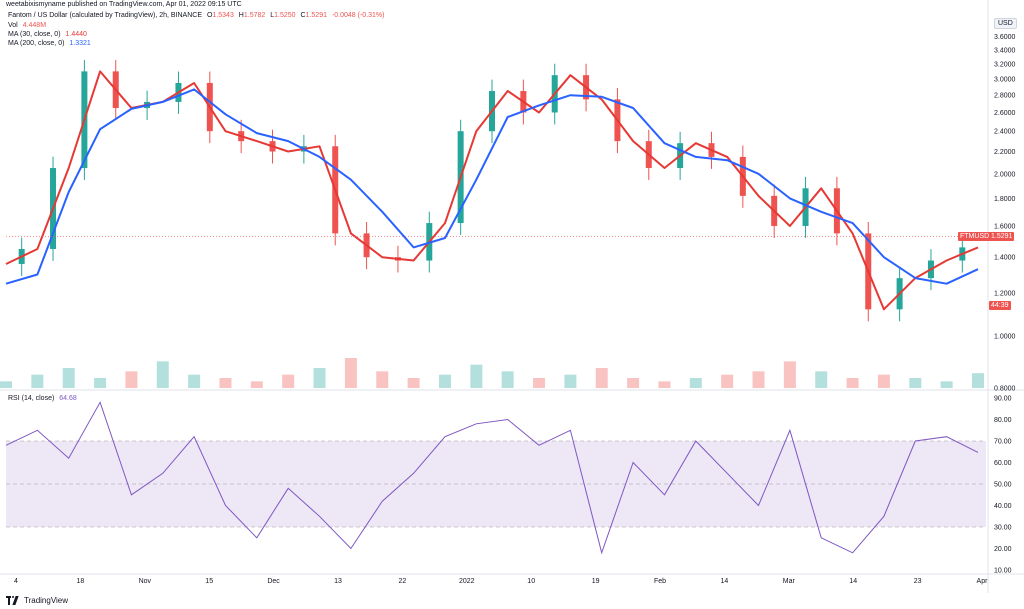 The height and width of the screenshot is (609, 1024). I want to click on time-tick-label: Mar, so click(789, 581).